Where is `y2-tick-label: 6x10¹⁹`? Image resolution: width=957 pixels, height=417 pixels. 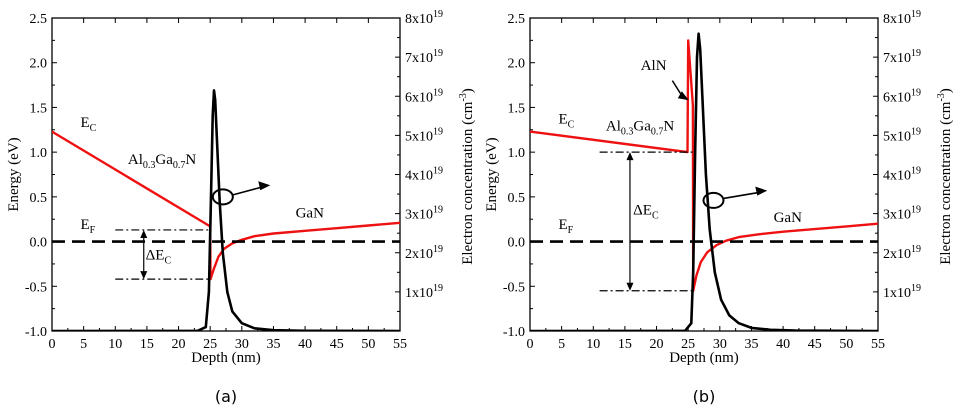 y2-tick-label: 6x10¹⁹ is located at coordinates (424, 96).